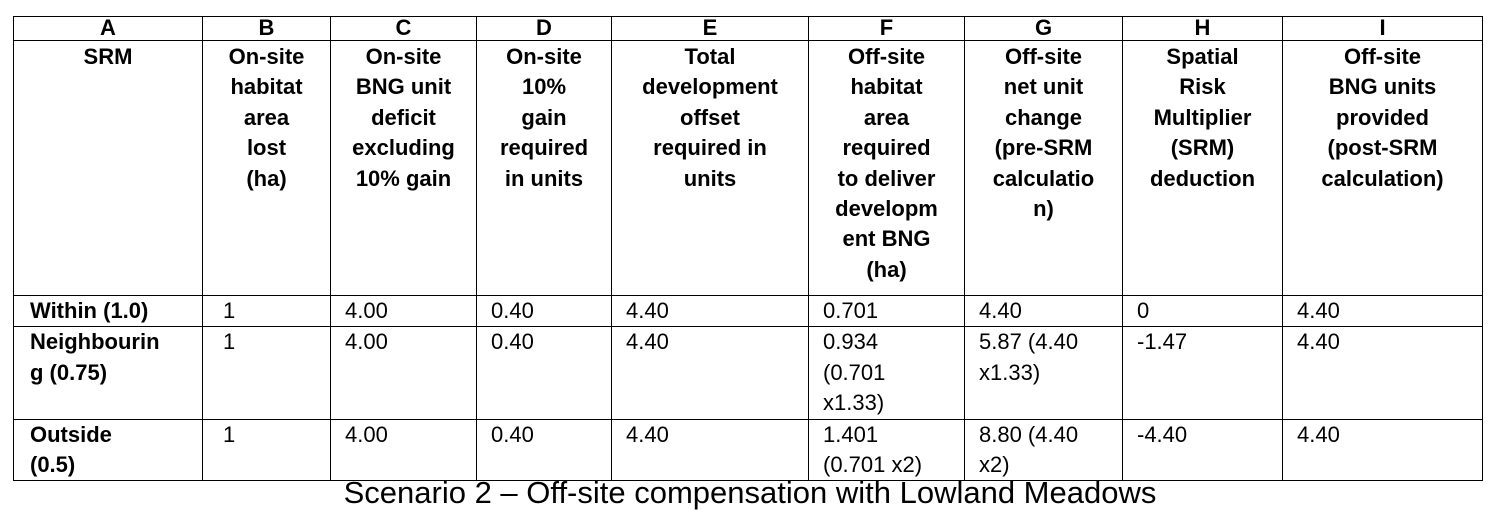 Image resolution: width=1500 pixels, height=520 pixels. What do you see at coordinates (886, 373) in the screenshot?
I see `value-cell: 0.934 (0.701 x1.33)` at bounding box center [886, 373].